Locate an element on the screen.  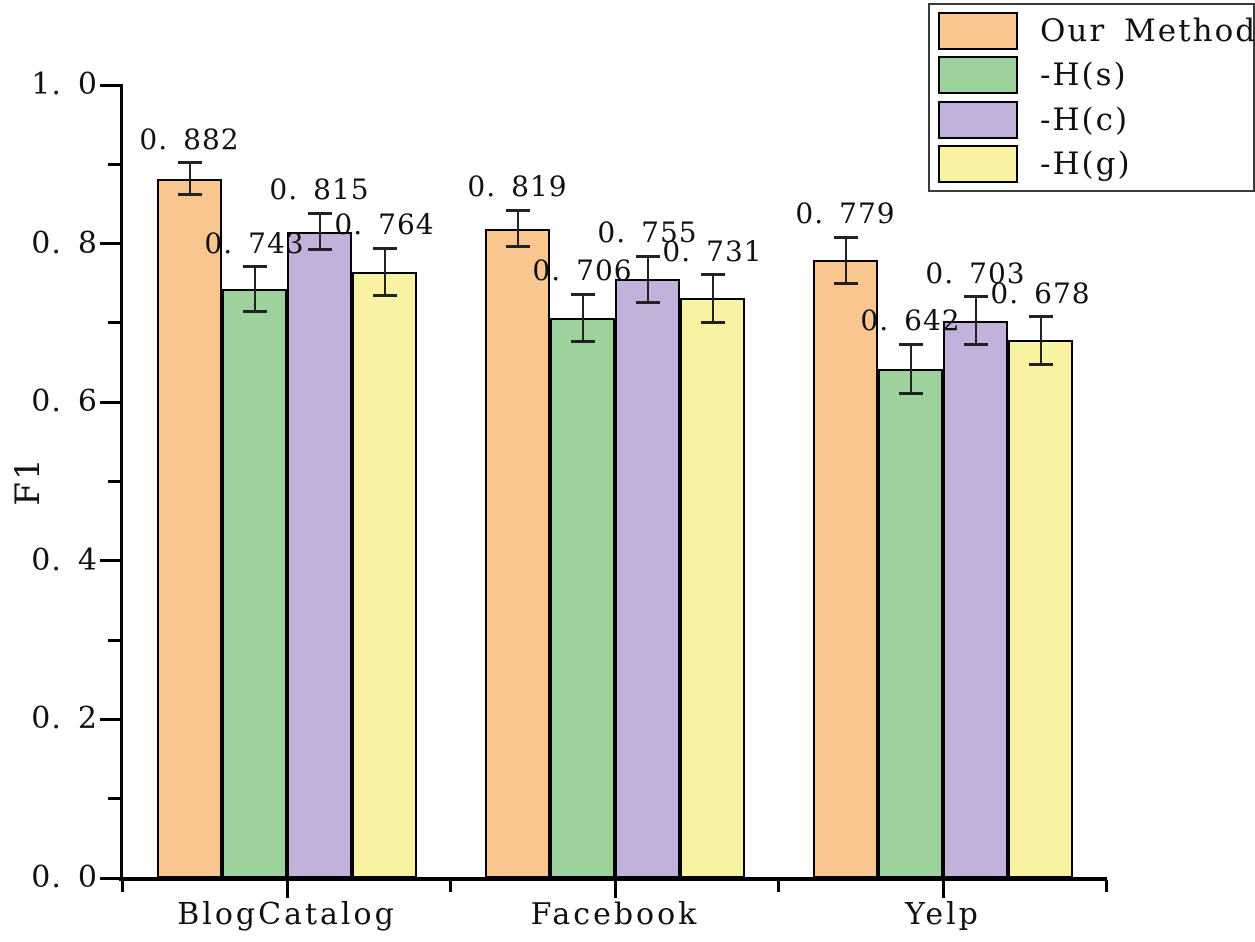
legend-label: -H(g) is located at coordinates (1086, 163).